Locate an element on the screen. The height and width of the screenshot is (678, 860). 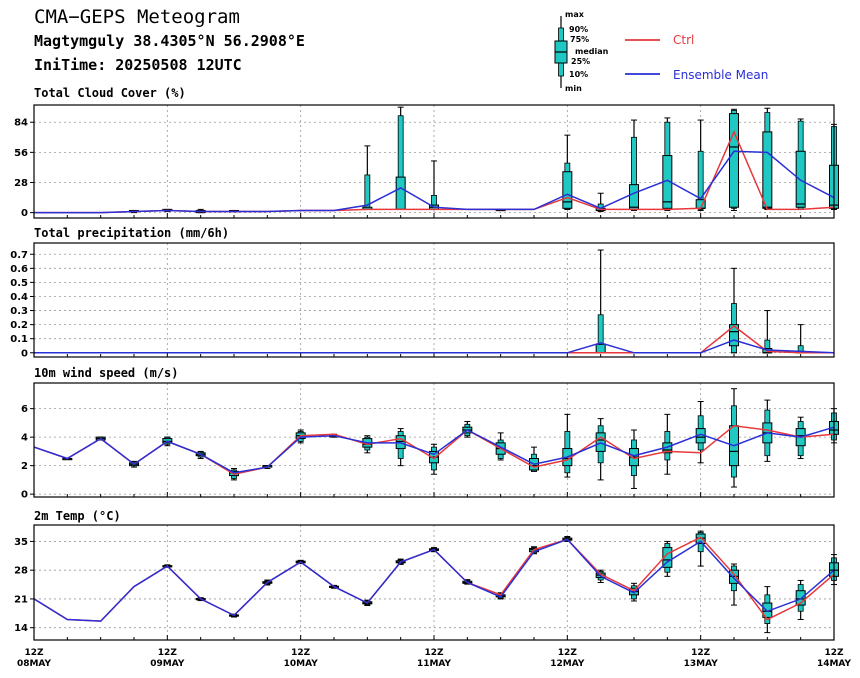
y-tick-label: 21 is located at coordinates (21, 599).